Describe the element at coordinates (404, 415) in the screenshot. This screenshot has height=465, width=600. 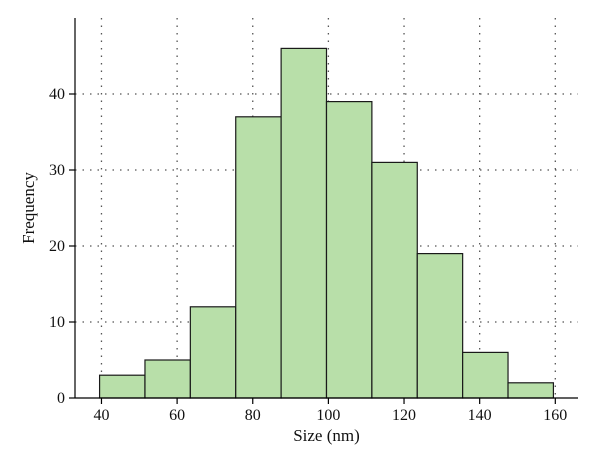
I see `x-tick-label-4: 120` at that location.